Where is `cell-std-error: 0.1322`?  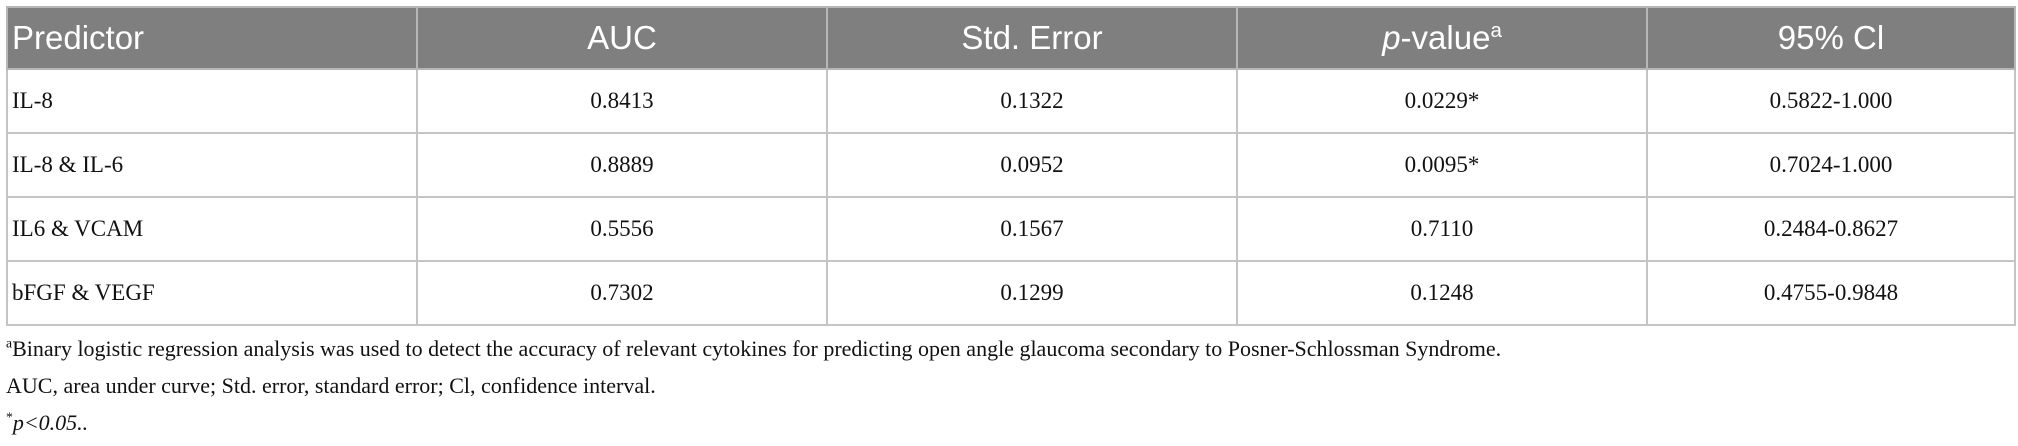
cell-std-error: 0.1322 is located at coordinates (1032, 101).